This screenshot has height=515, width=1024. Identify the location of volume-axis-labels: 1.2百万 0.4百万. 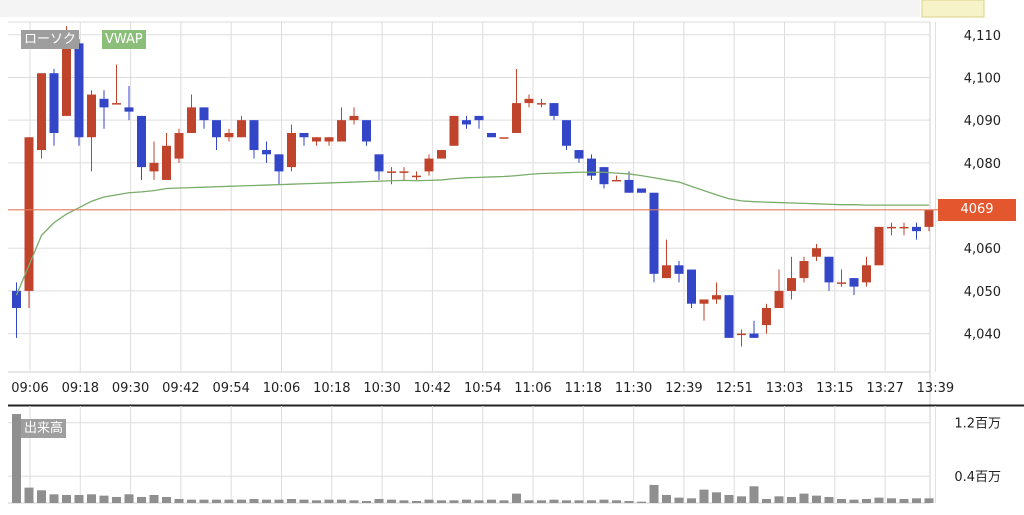
(977, 451).